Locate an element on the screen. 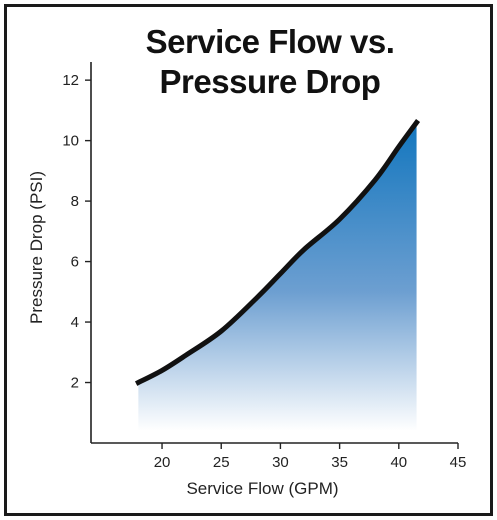 The width and height of the screenshot is (497, 520). x-tick-label: 40 is located at coordinates (398, 462).